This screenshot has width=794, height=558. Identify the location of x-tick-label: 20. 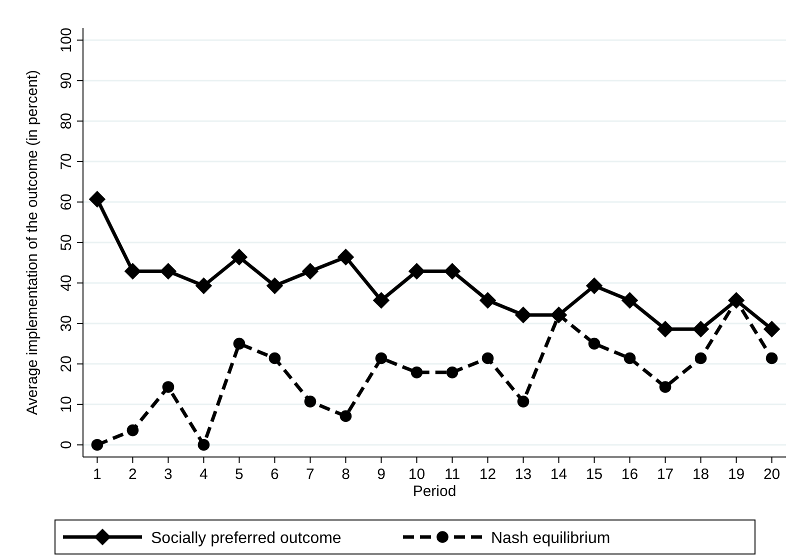
(771, 474).